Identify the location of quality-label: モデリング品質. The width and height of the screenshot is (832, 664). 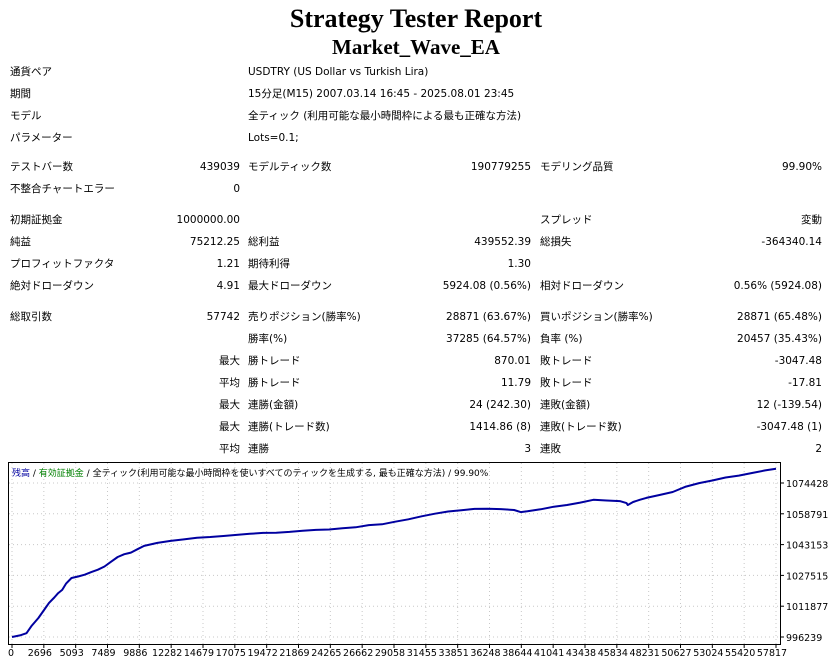
(577, 167).